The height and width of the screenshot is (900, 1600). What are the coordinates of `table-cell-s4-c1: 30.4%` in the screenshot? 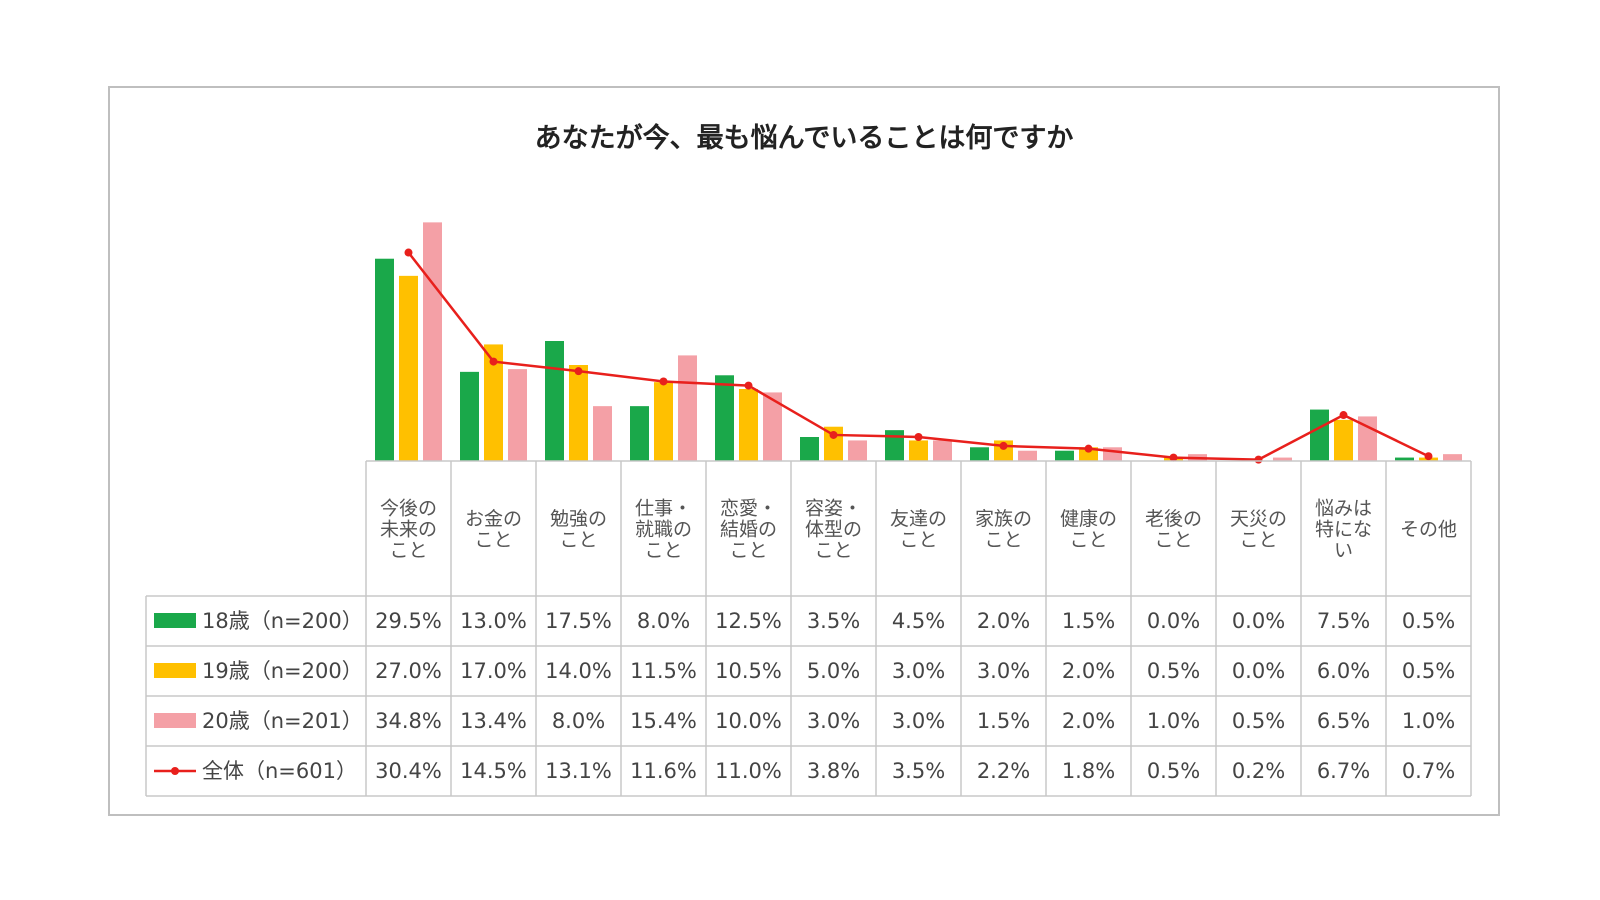 It's located at (408, 771).